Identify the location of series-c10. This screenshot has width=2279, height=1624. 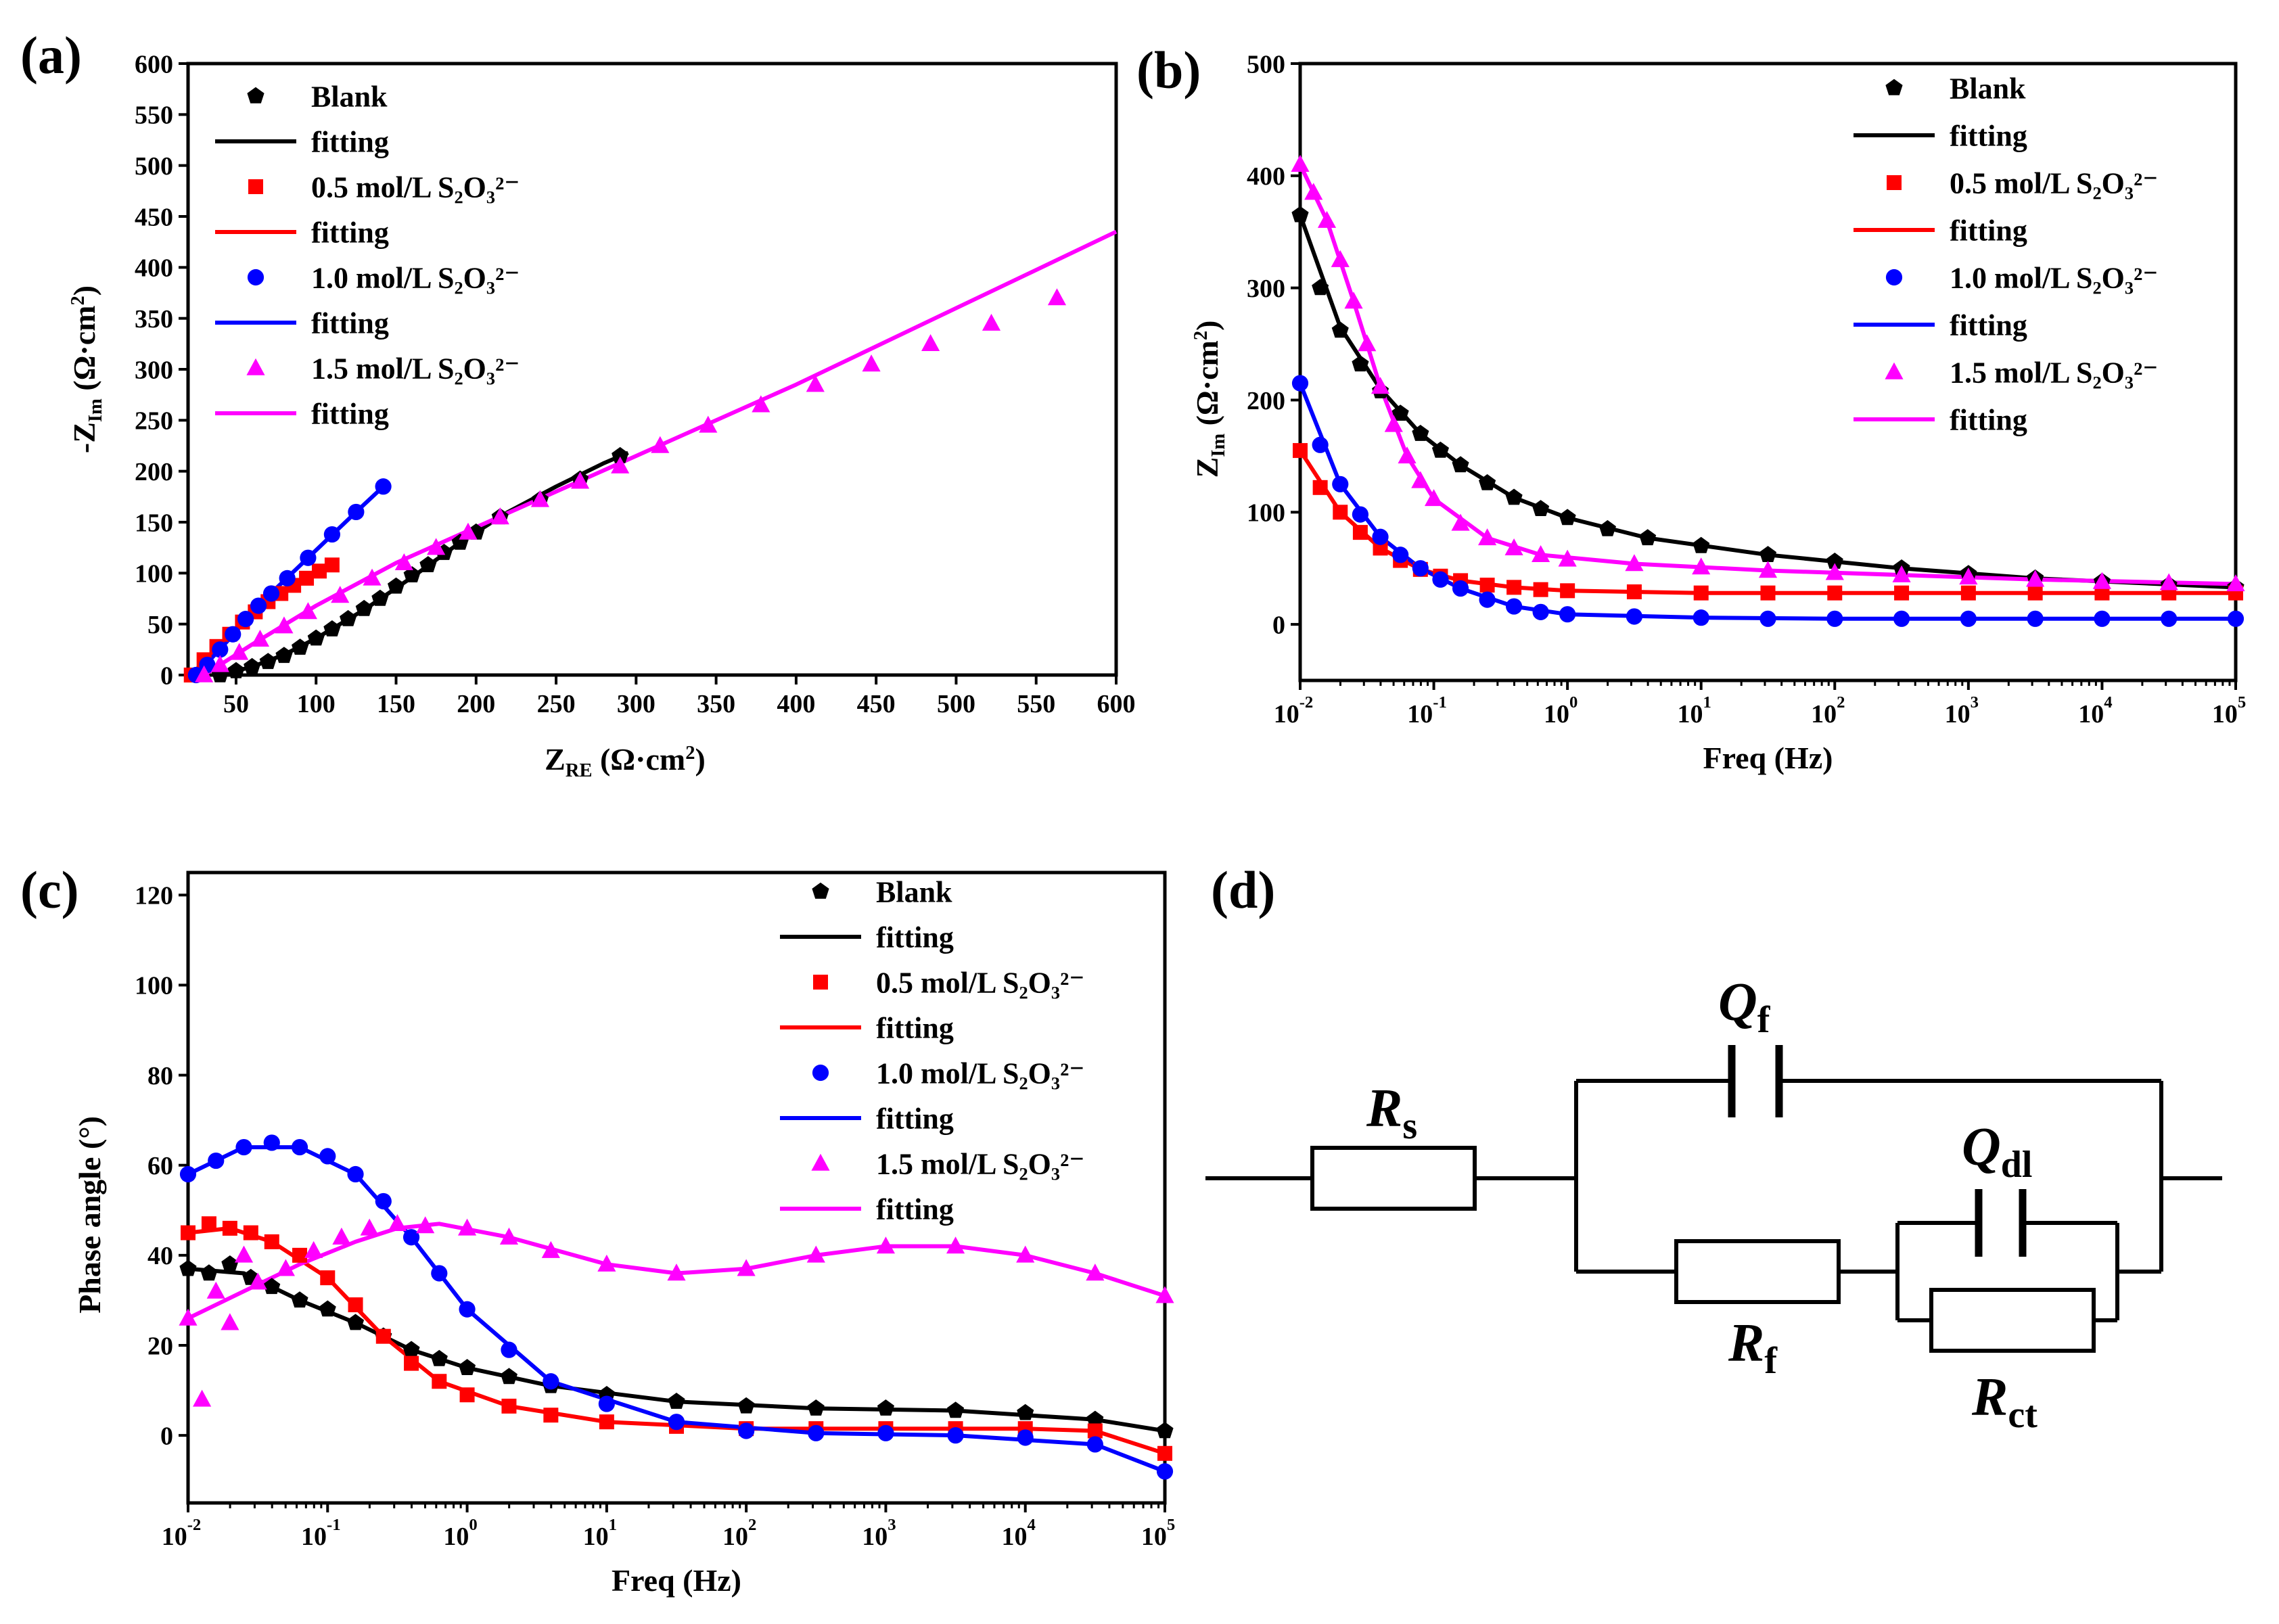
(677, 1307).